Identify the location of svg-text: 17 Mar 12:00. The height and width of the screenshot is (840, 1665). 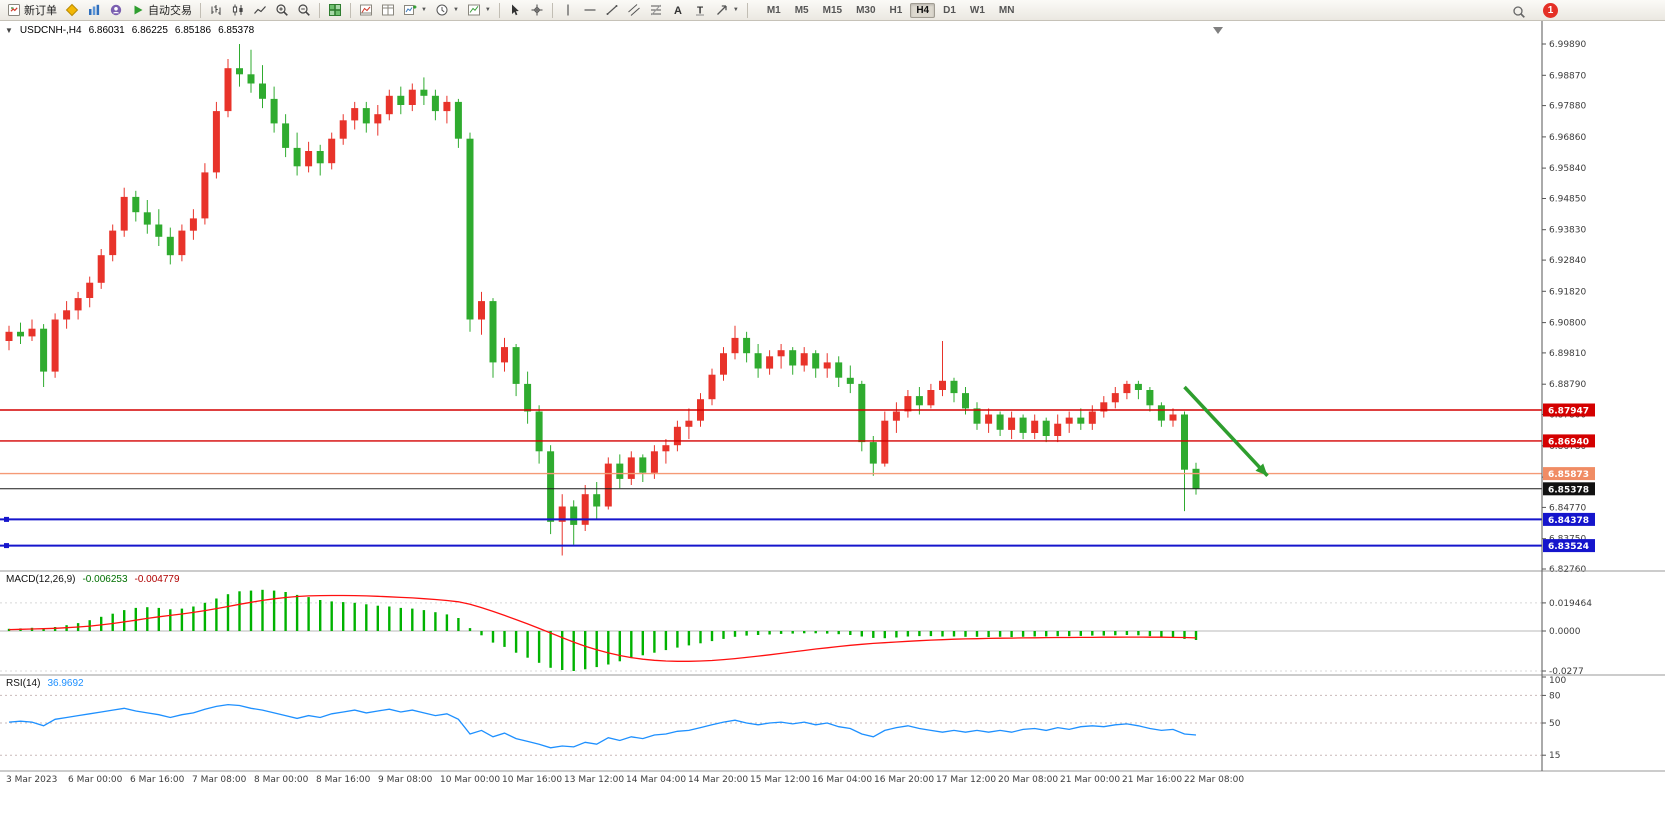
(966, 780).